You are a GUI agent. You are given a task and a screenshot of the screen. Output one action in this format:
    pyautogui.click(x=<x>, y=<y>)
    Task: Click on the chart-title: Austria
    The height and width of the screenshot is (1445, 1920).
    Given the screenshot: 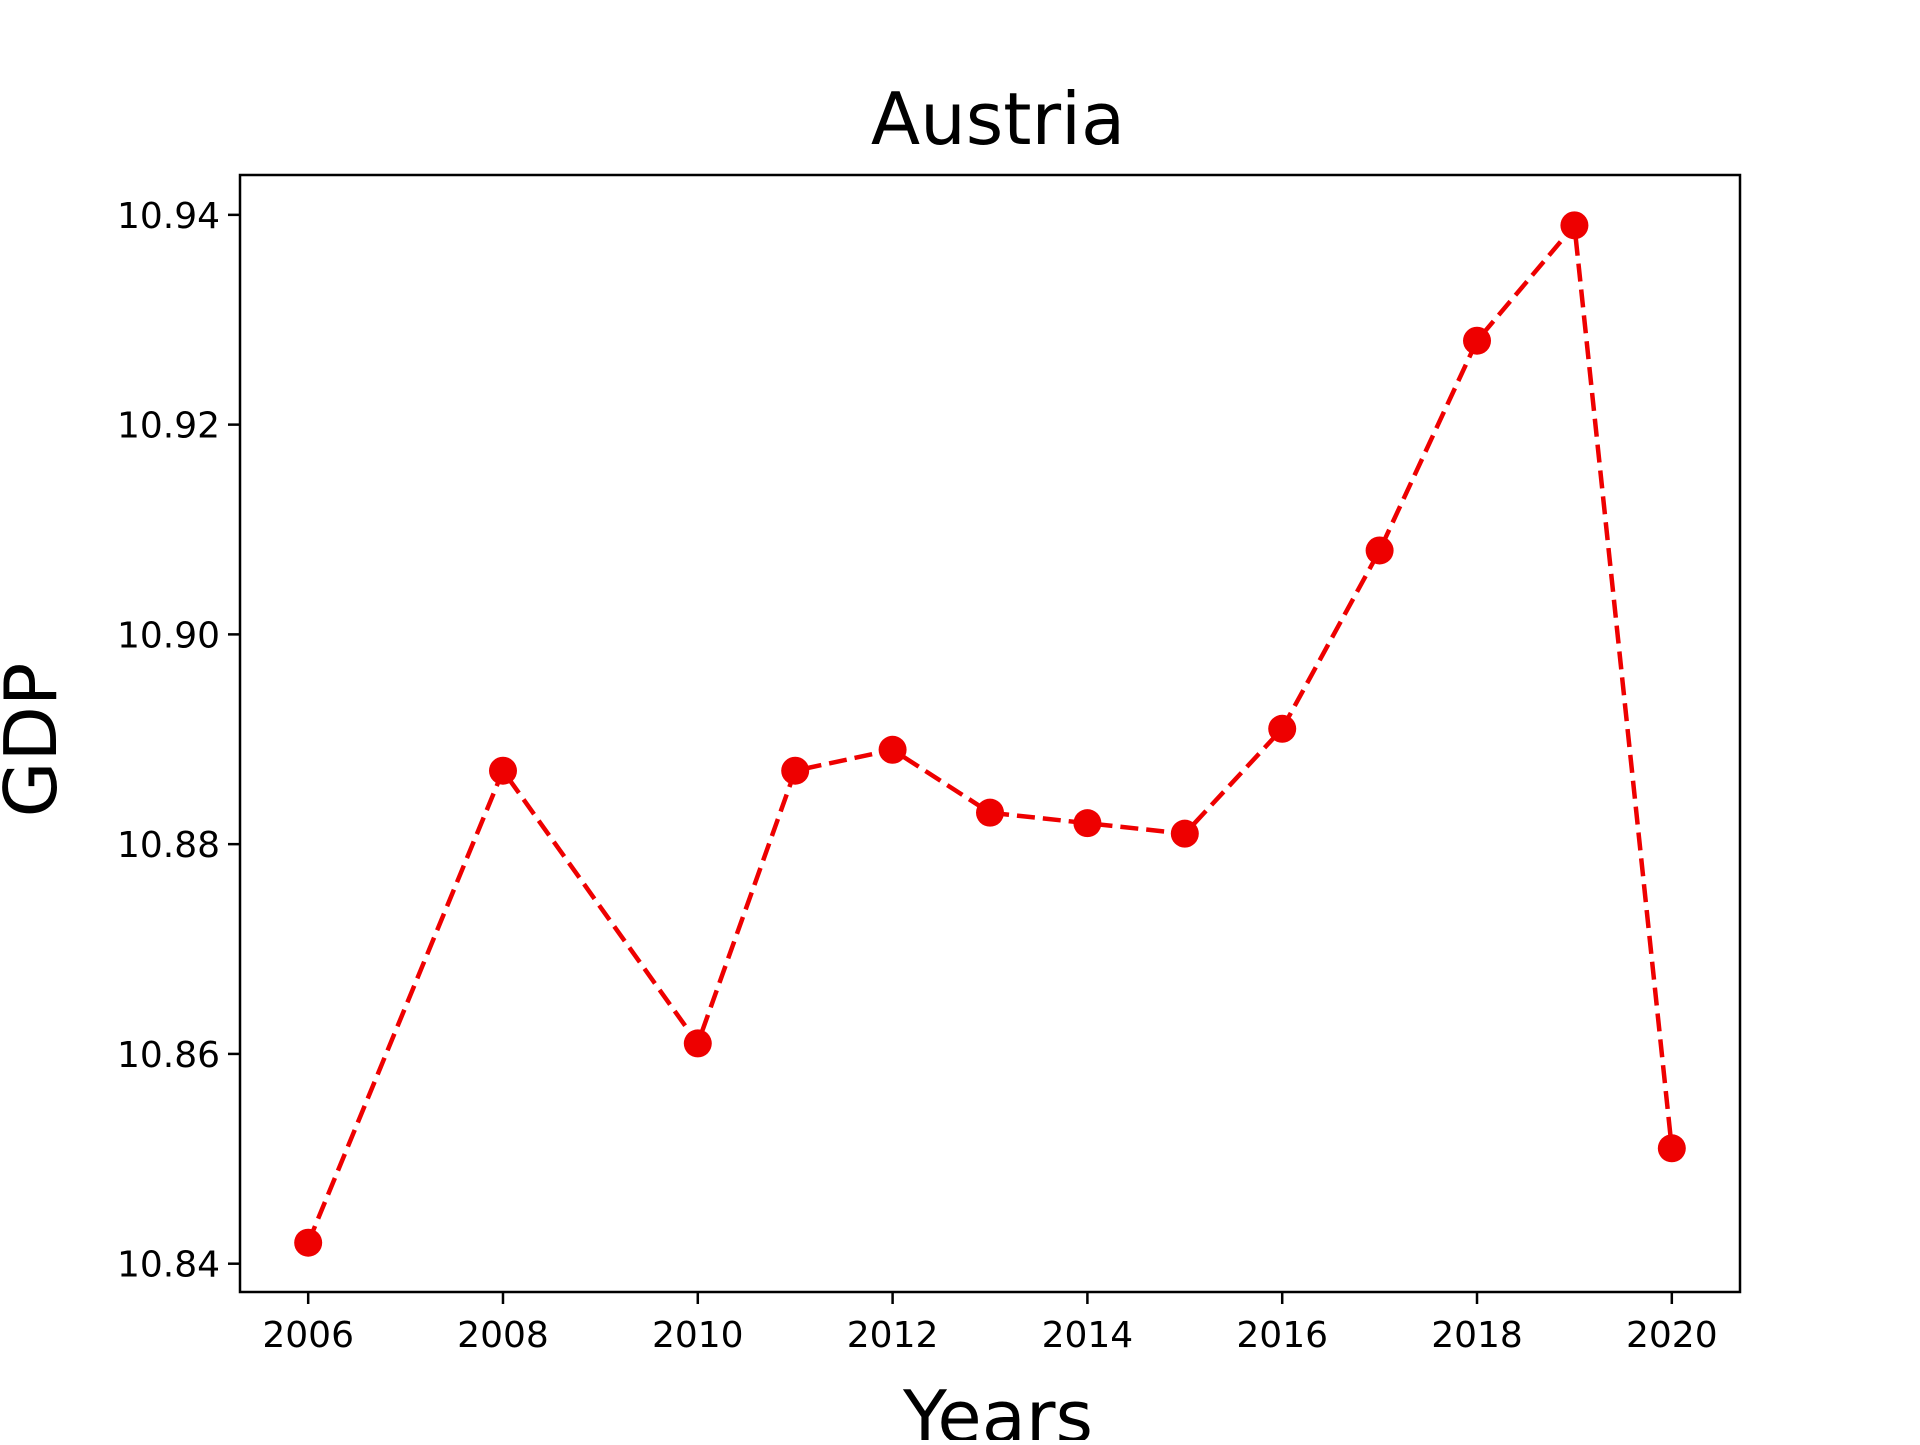 What is the action you would take?
    pyautogui.click(x=998, y=119)
    